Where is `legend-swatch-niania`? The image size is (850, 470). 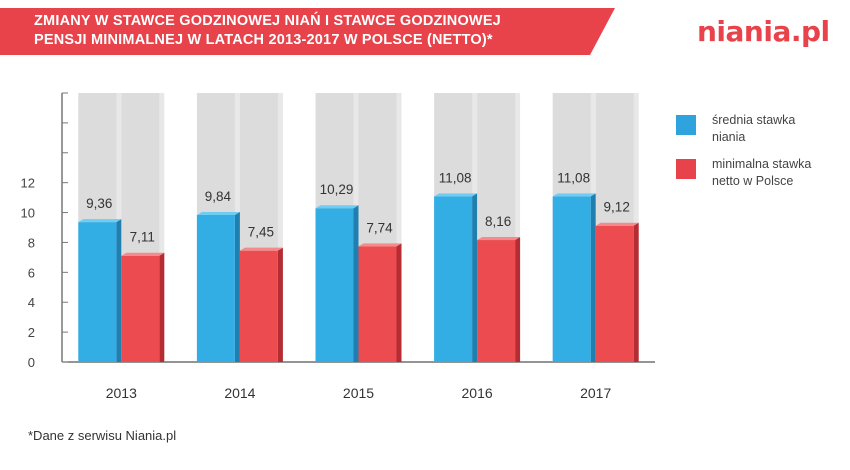
legend-swatch-niania is located at coordinates (686, 125).